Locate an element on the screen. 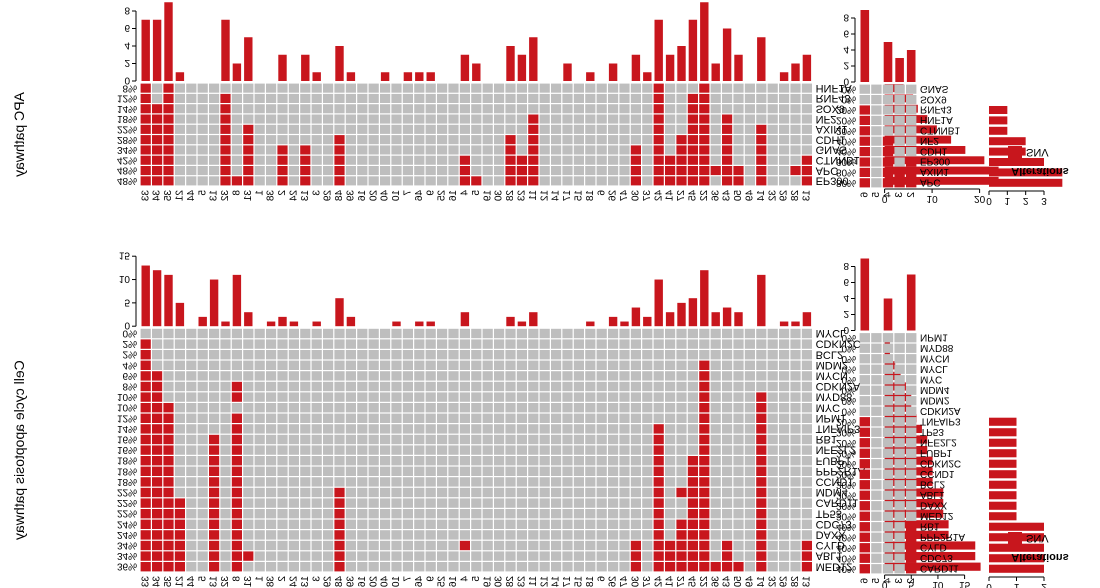 The width and height of the screenshot is (1100, 588). sample-label: 13 is located at coordinates (305, 582).